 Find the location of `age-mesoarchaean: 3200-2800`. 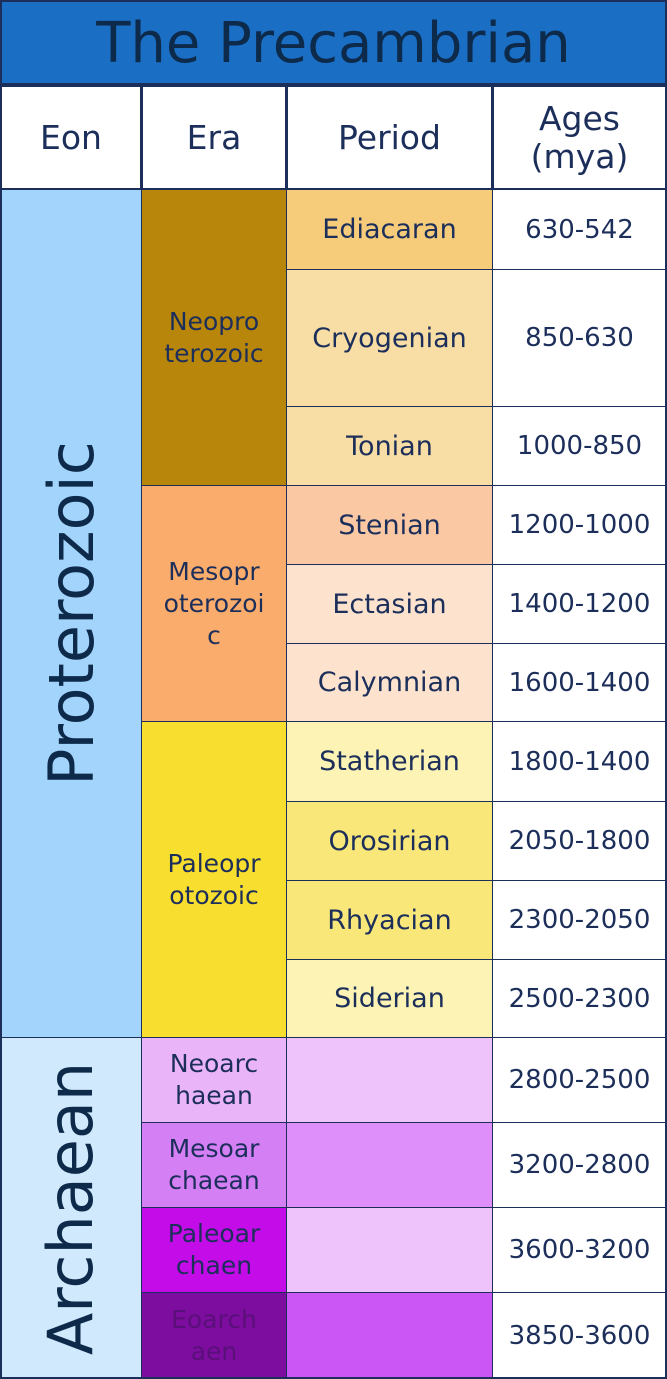

age-mesoarchaean: 3200-2800 is located at coordinates (579, 1165).